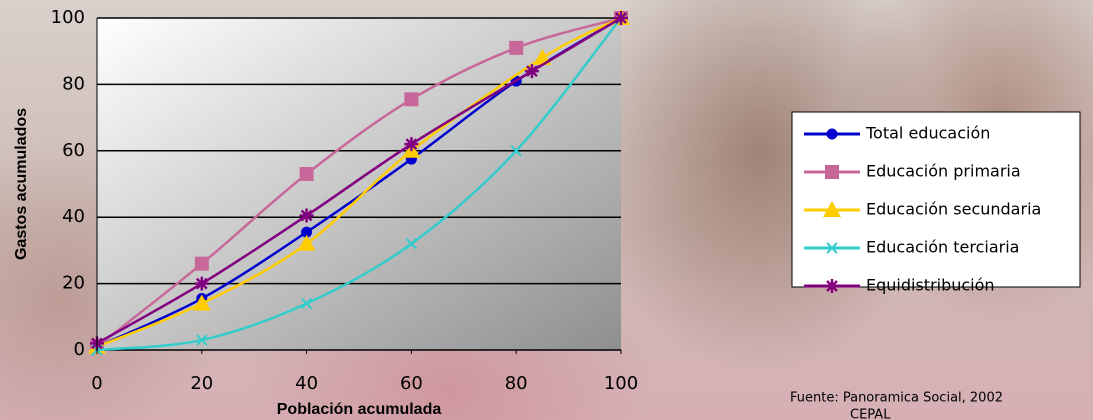 The width and height of the screenshot is (1093, 420). I want to click on y-tick-label: 20, so click(73, 283).